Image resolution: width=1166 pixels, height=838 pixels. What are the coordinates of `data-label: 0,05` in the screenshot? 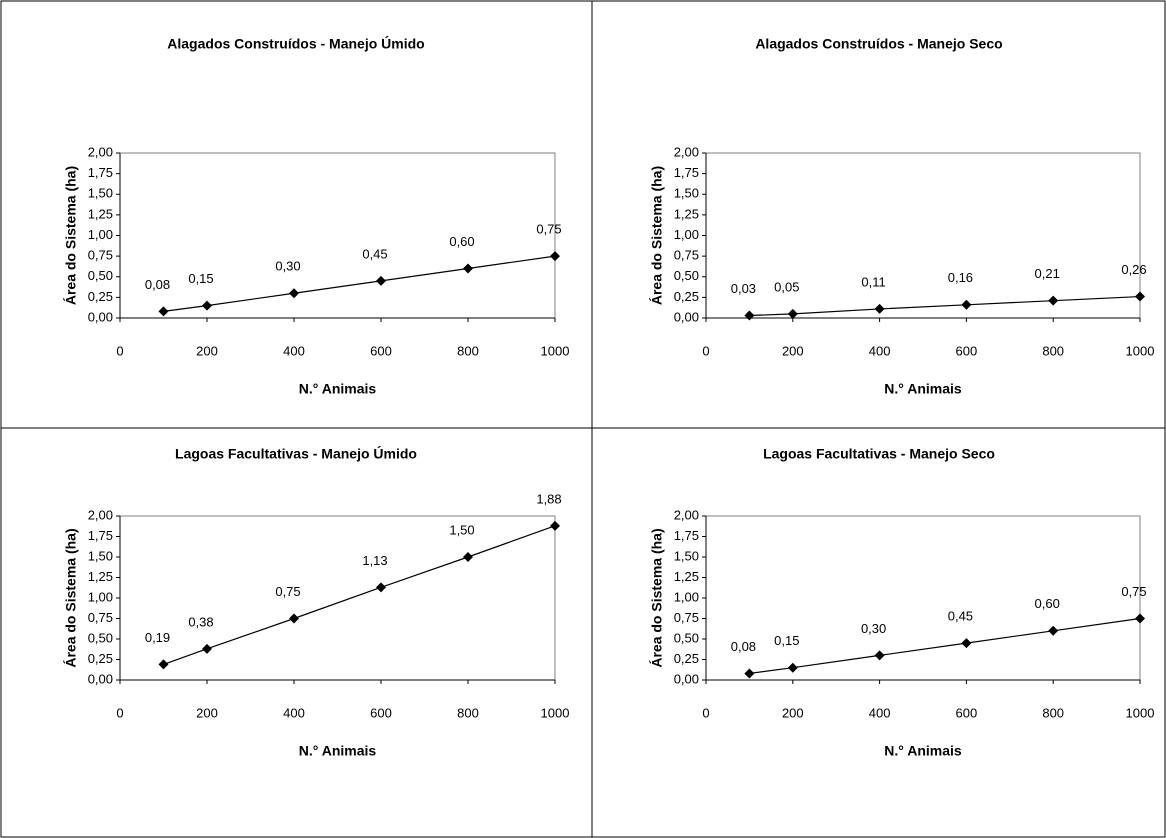 It's located at (786, 286).